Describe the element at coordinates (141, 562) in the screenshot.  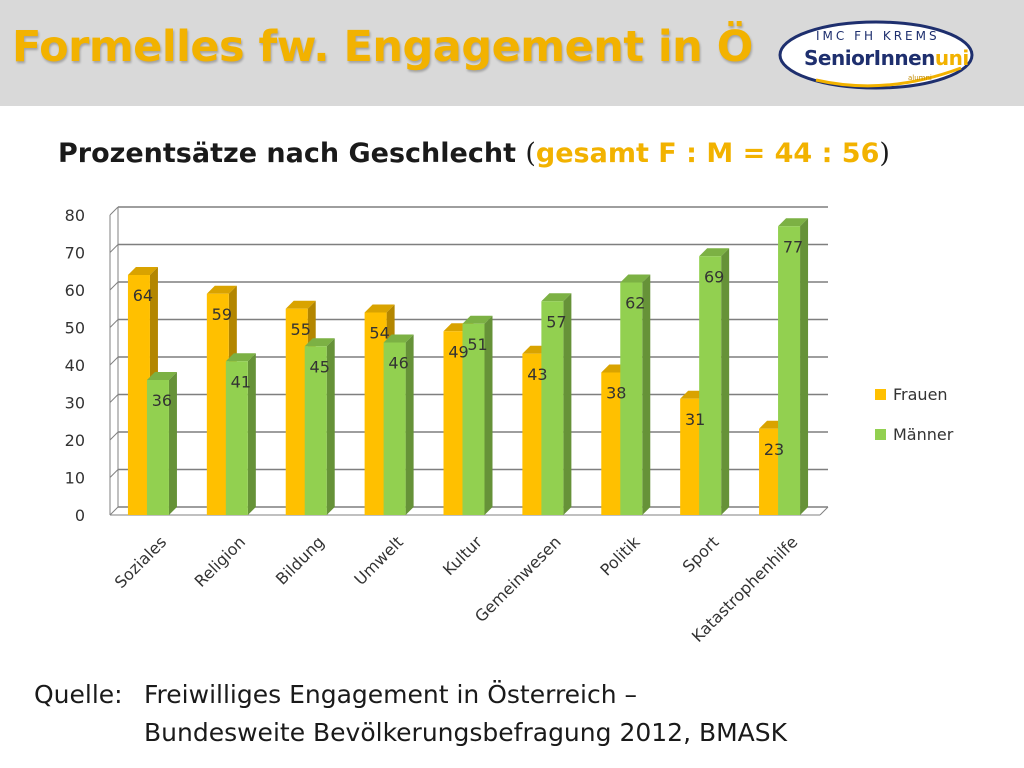
I see `x-tick-label: Soziales` at that location.